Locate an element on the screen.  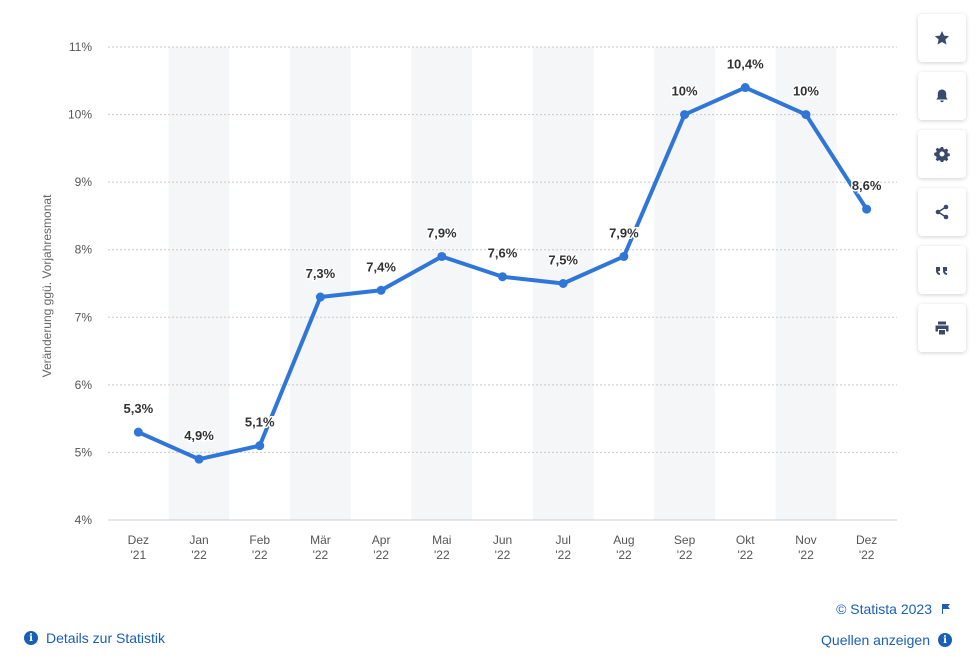
x-tick-label: Aug '22 is located at coordinates (623, 547).